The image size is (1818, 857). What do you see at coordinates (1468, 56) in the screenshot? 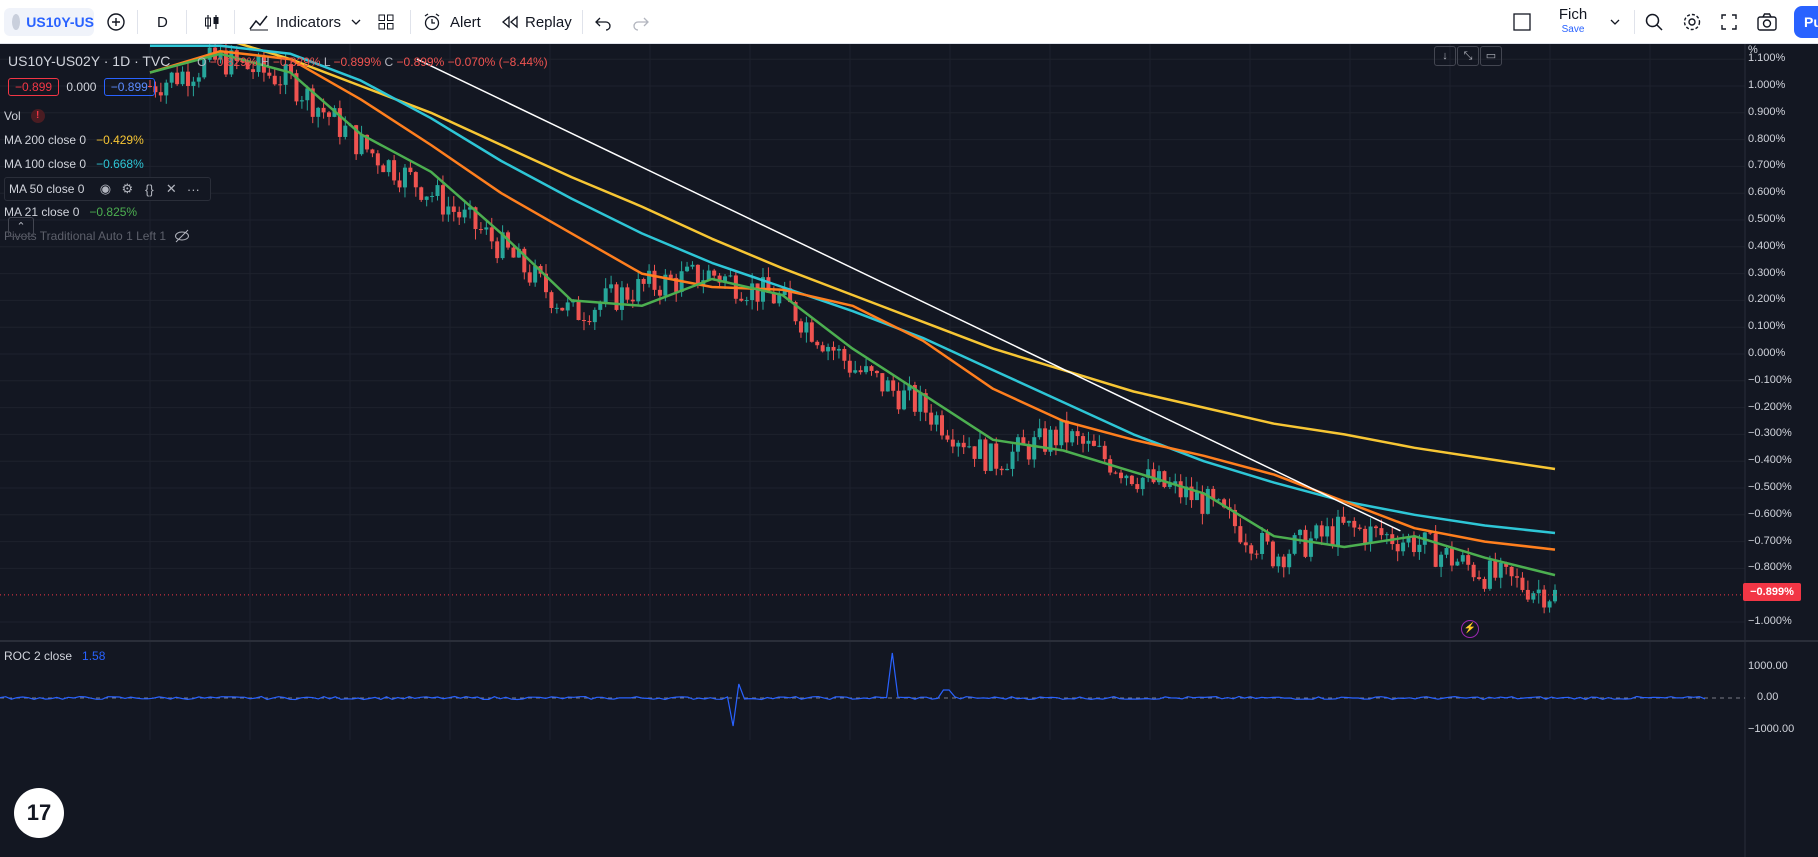
I see `maximize-pane-button: ⤡` at bounding box center [1468, 56].